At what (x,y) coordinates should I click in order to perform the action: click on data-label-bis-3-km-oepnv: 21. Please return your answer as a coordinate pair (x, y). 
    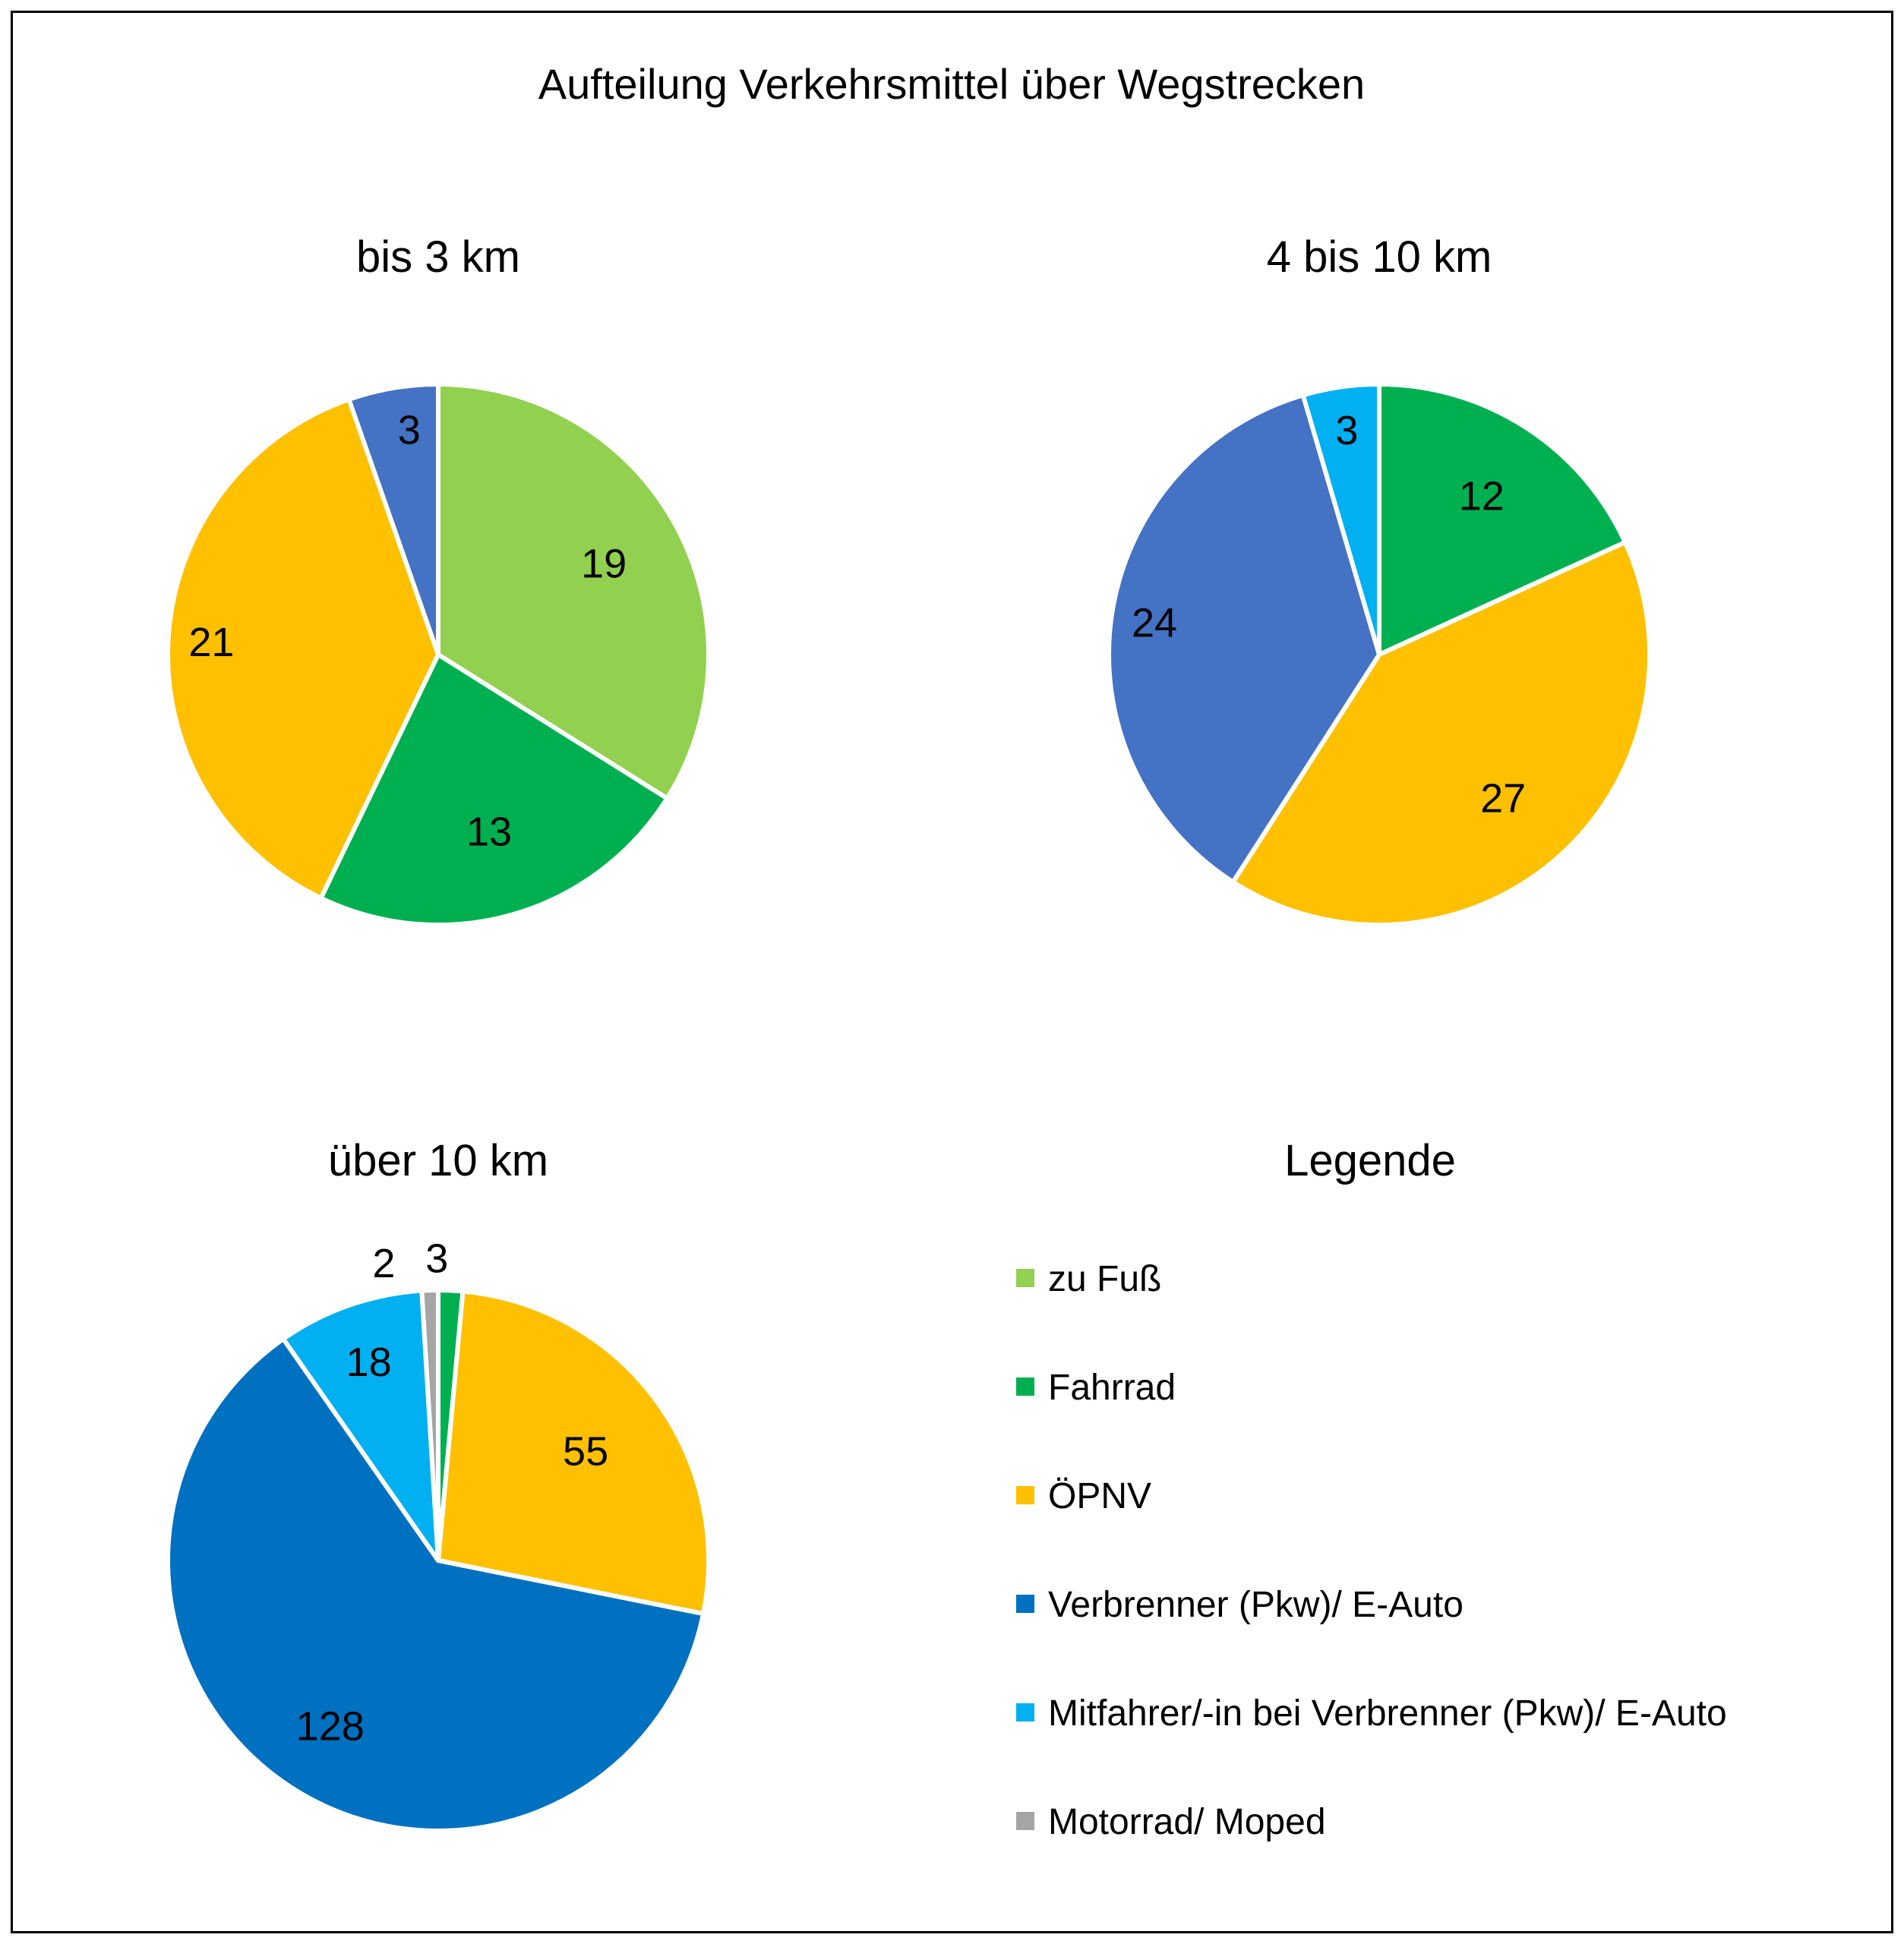
    Looking at the image, I should click on (211, 642).